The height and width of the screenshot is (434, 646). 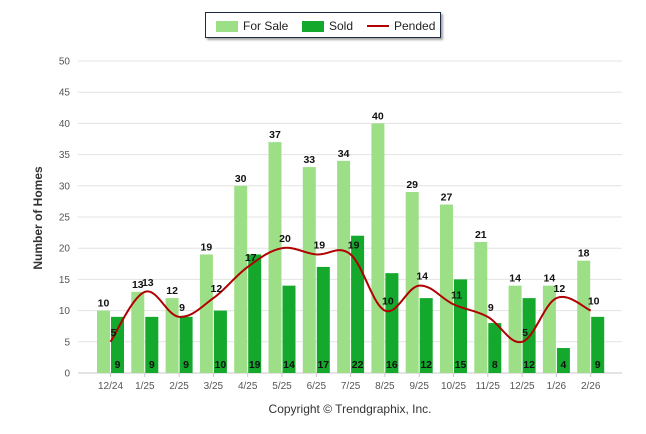 I want to click on y-tick-label: 5, so click(x=67, y=342).